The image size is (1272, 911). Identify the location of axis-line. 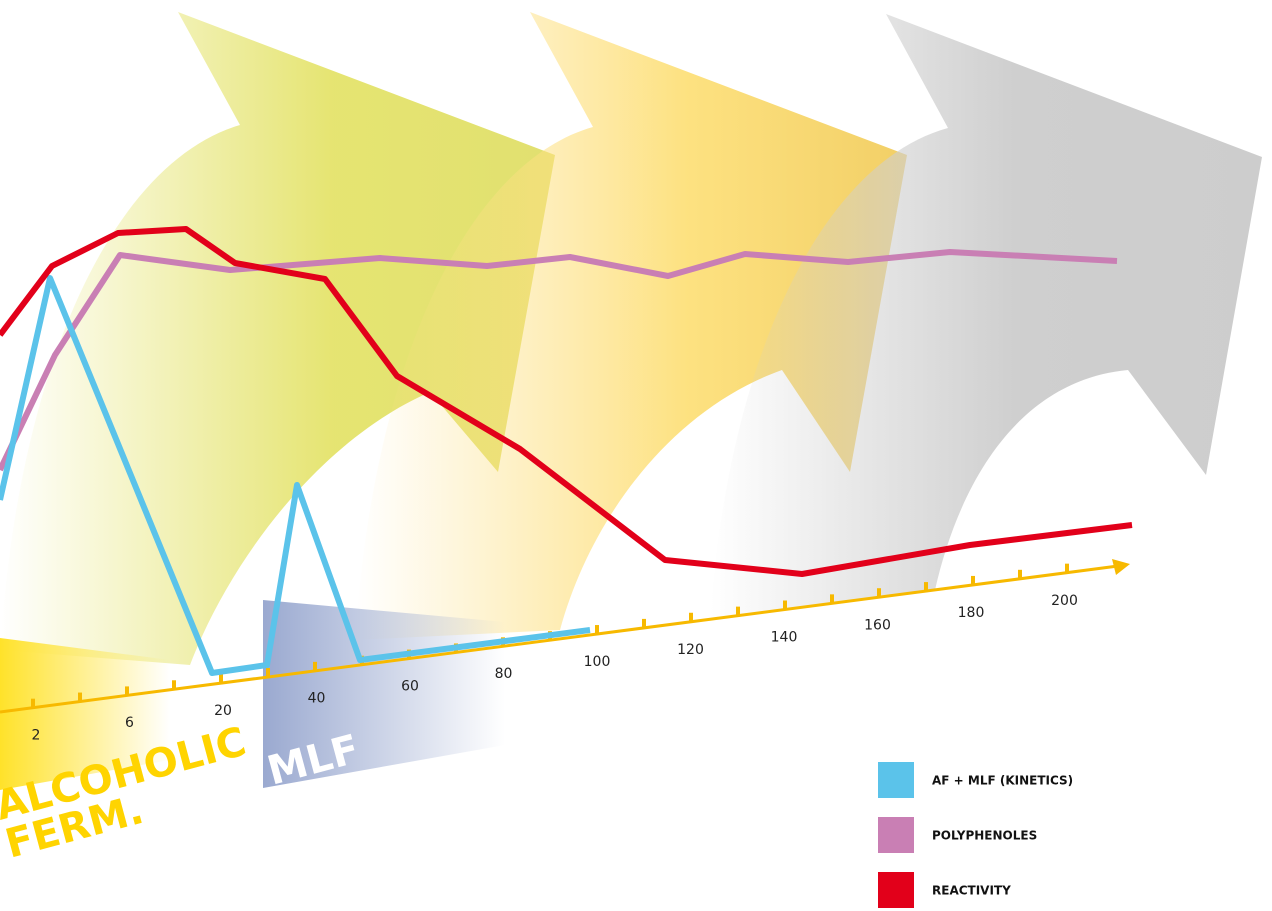
(559, 639).